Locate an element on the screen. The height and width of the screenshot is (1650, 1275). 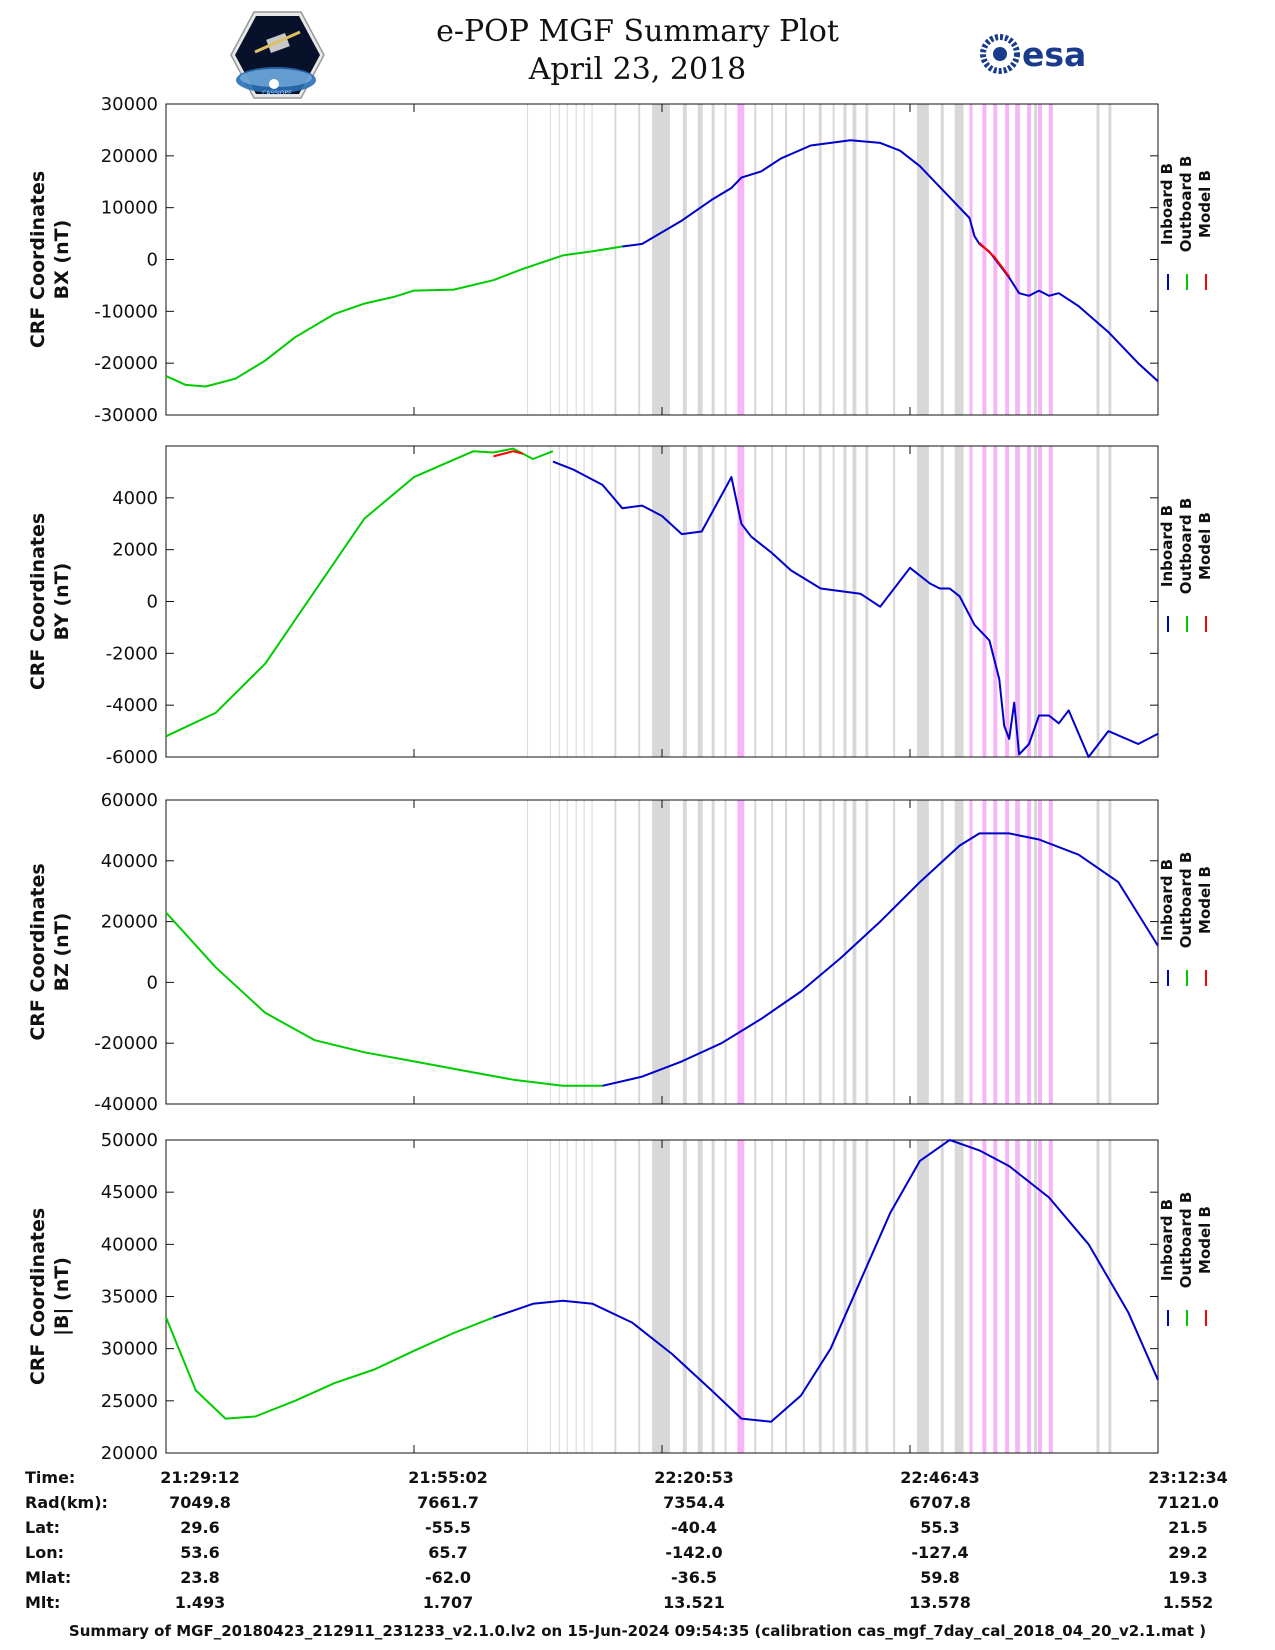
y-tick-label: -4000 is located at coordinates (132, 705).